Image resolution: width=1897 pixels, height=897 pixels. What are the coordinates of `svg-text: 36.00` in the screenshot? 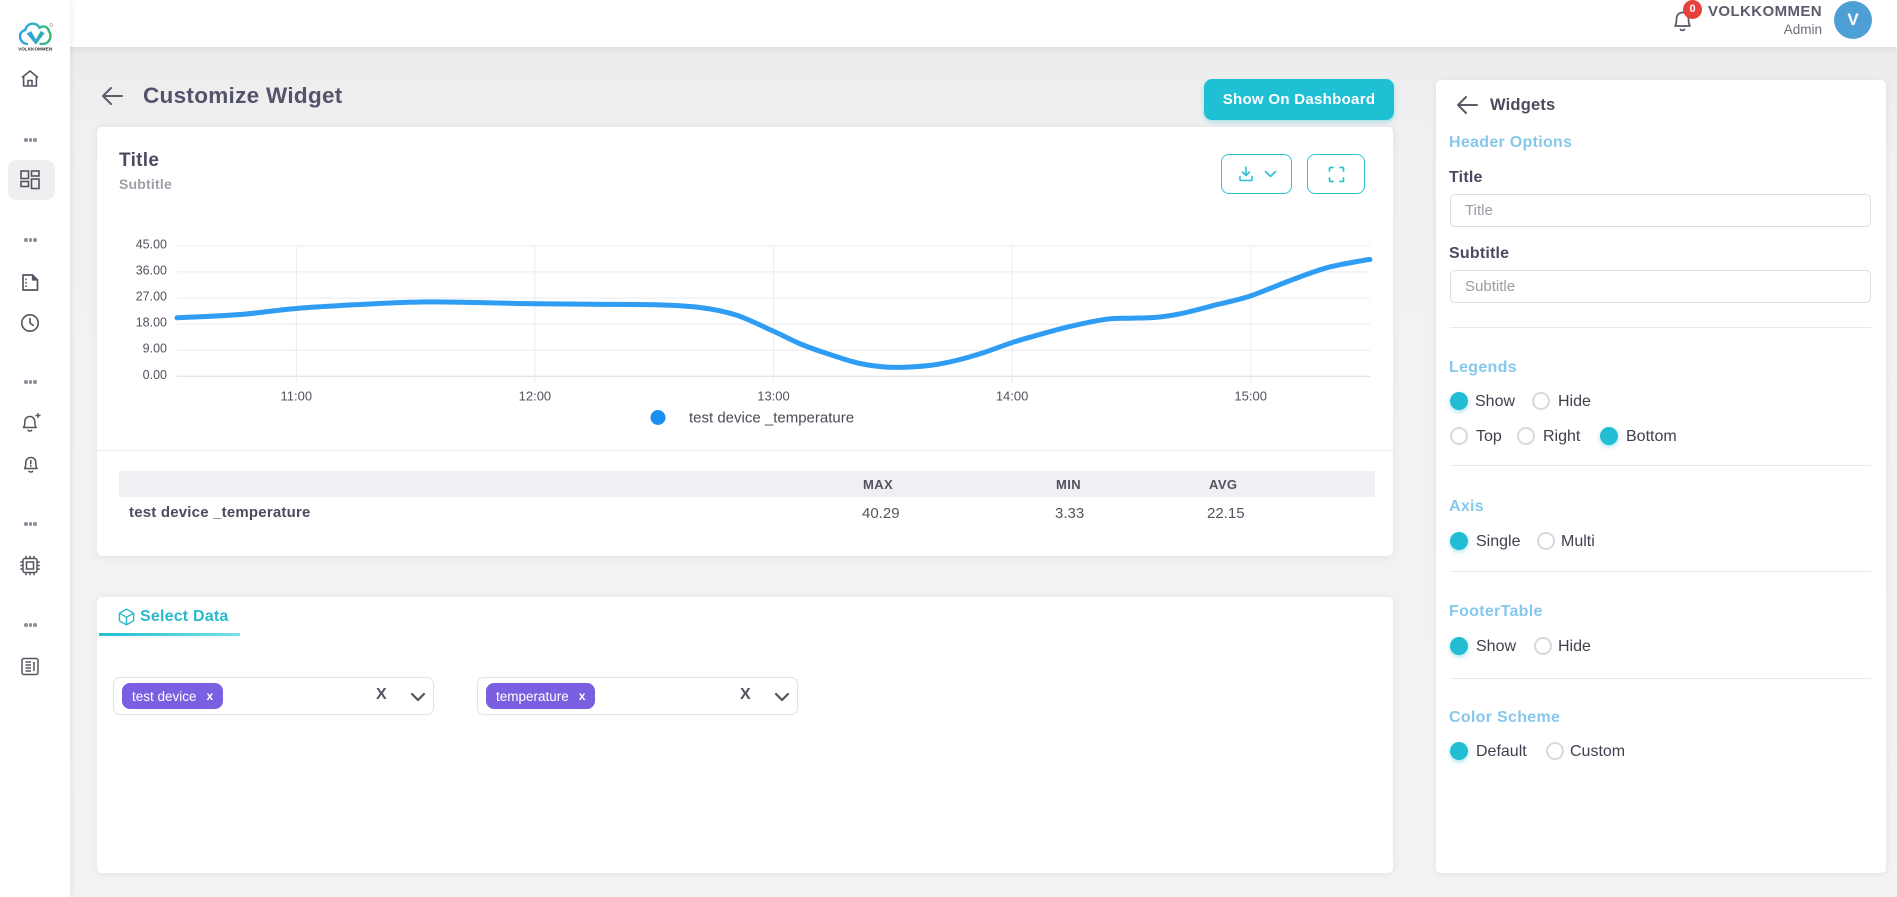 It's located at (151, 270).